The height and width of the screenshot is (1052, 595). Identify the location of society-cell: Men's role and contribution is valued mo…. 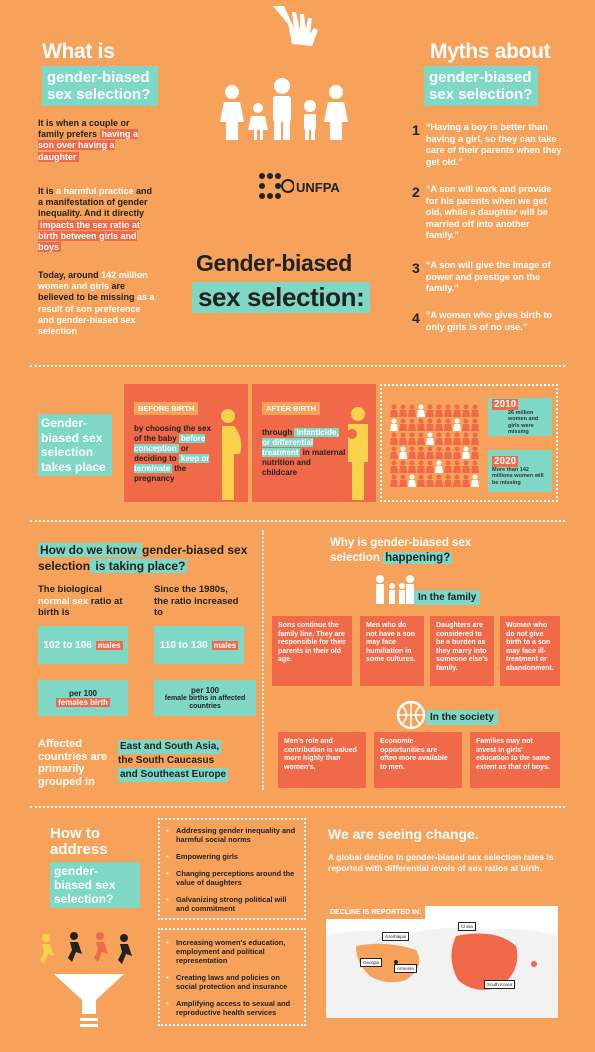
(322, 760).